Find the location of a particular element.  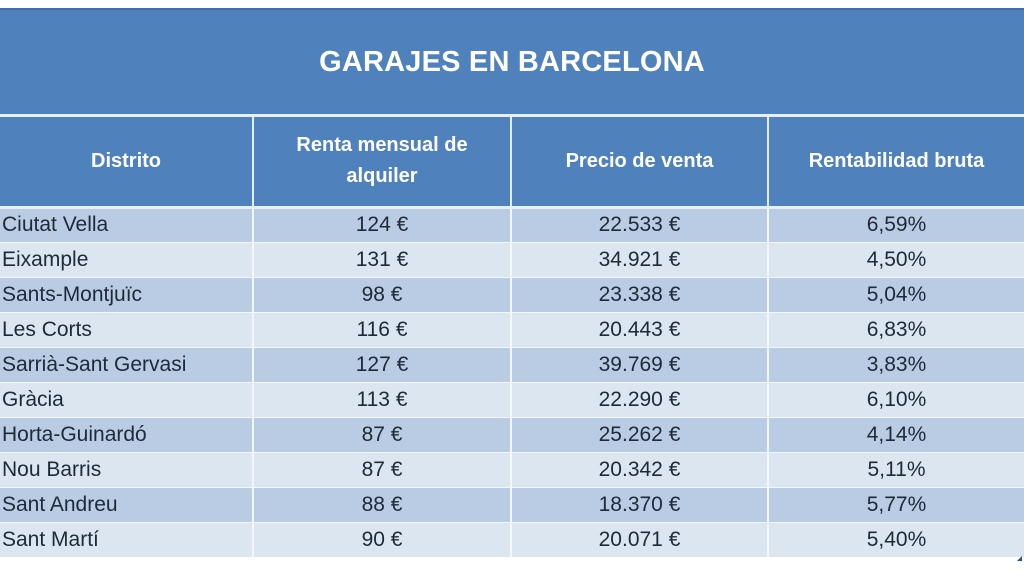

cell-precio: 25.262 € is located at coordinates (639, 434).